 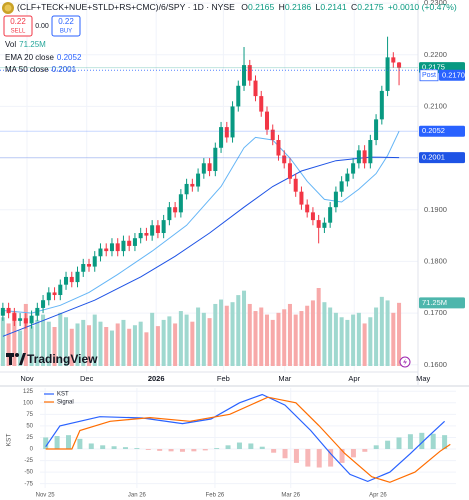 I want to click on ohlc-label: O, so click(x=244, y=7).